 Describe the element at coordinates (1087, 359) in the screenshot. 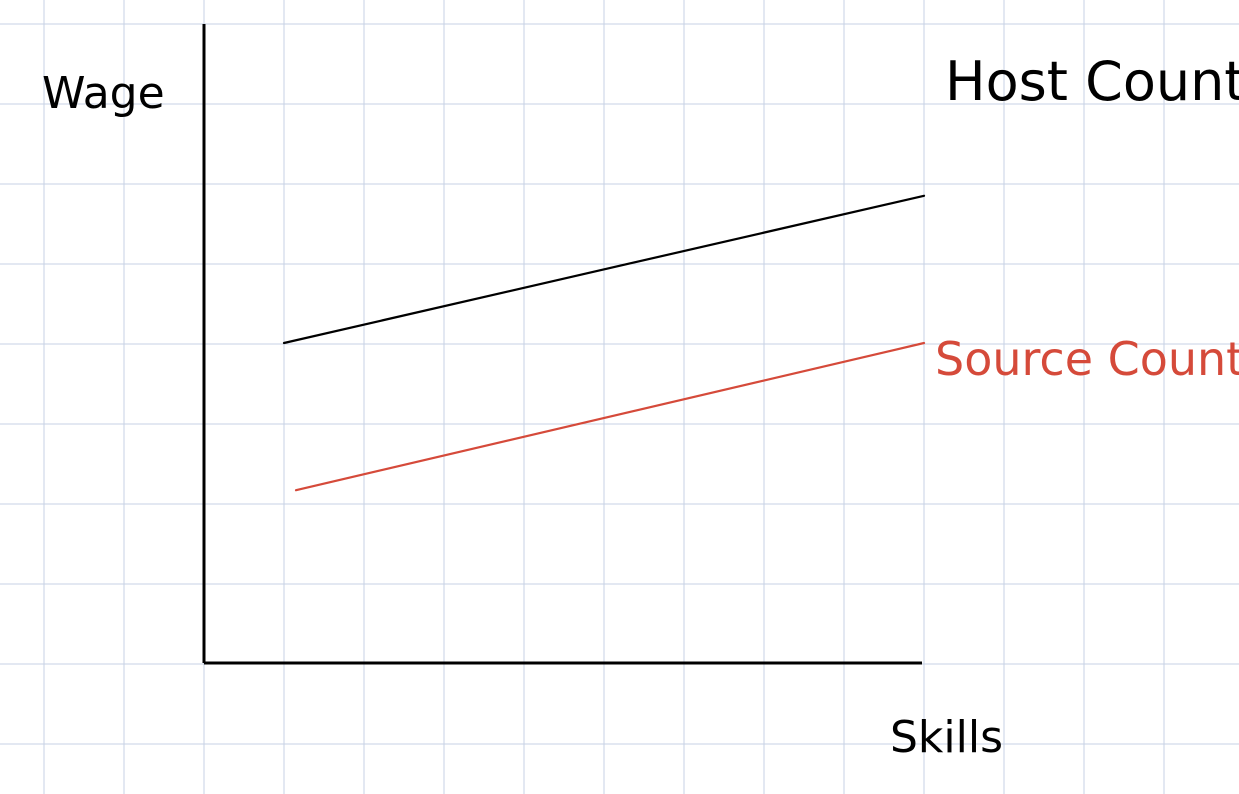

I see `series-label-source-country: Source Country` at that location.